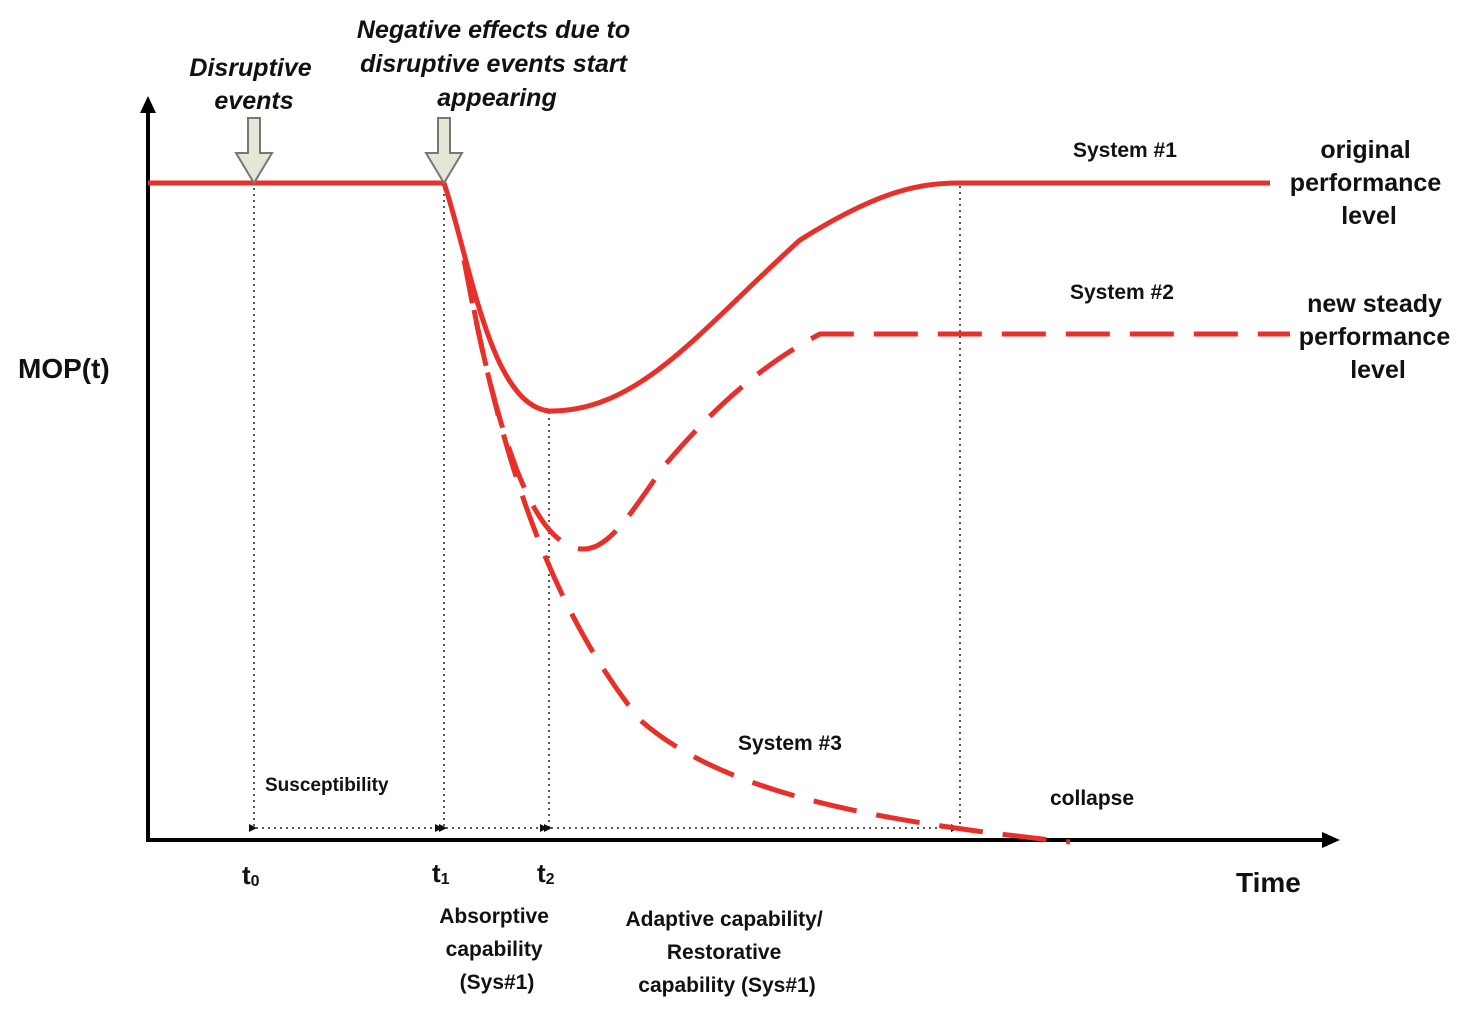  I want to click on x-axis-arrowhead, so click(1331, 840).